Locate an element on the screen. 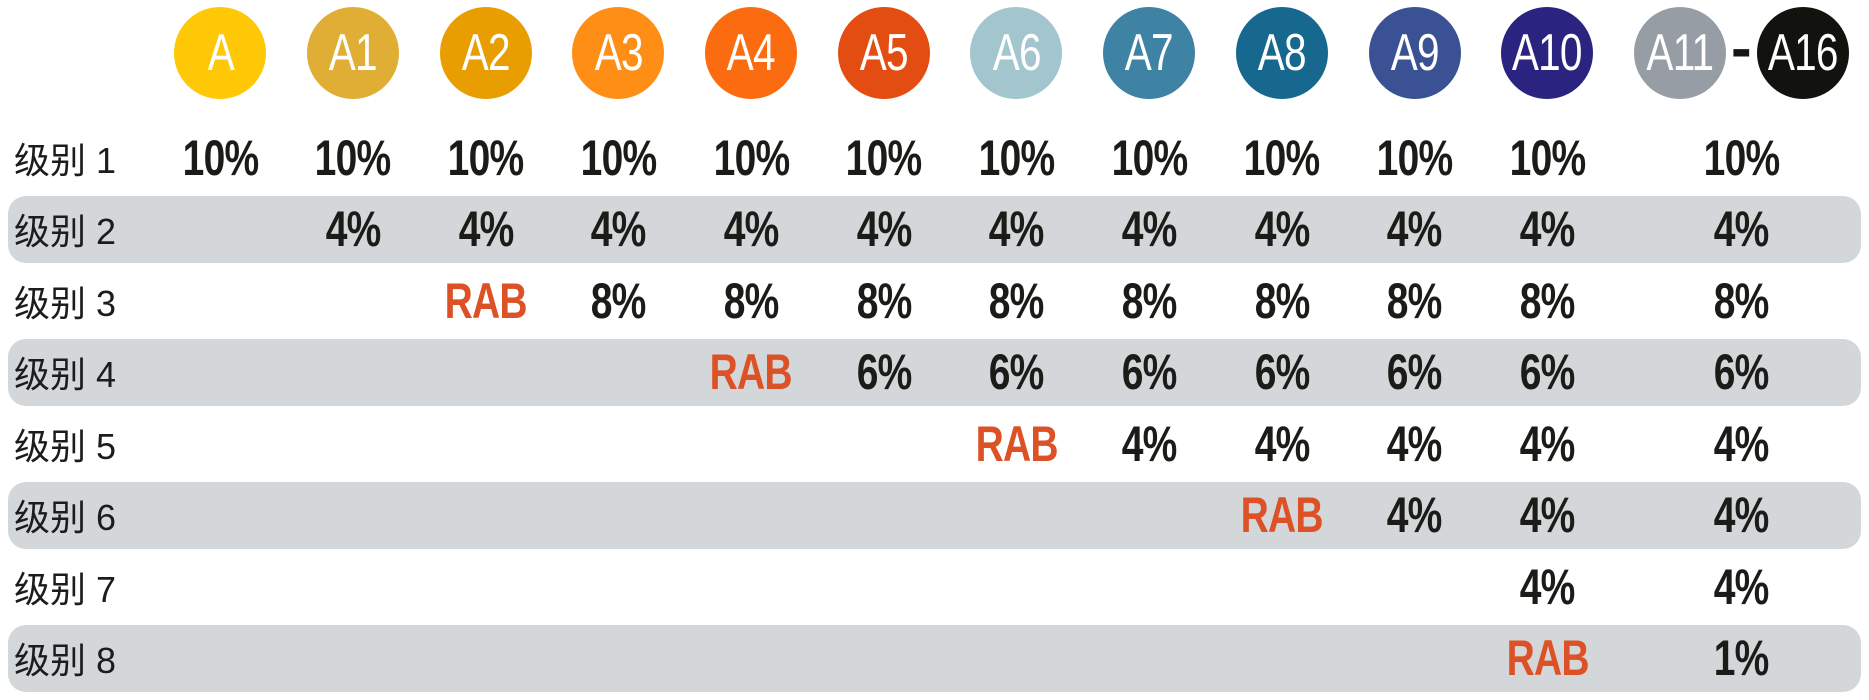 The height and width of the screenshot is (700, 1869). rank-badge-label: A9 is located at coordinates (1414, 53).